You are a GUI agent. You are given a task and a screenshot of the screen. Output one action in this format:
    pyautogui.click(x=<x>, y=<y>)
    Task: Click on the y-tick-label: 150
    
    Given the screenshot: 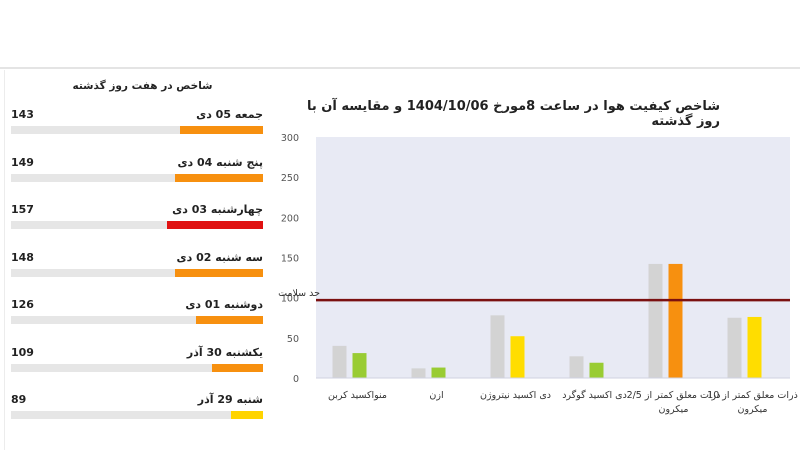 What is the action you would take?
    pyautogui.click(x=290, y=259)
    